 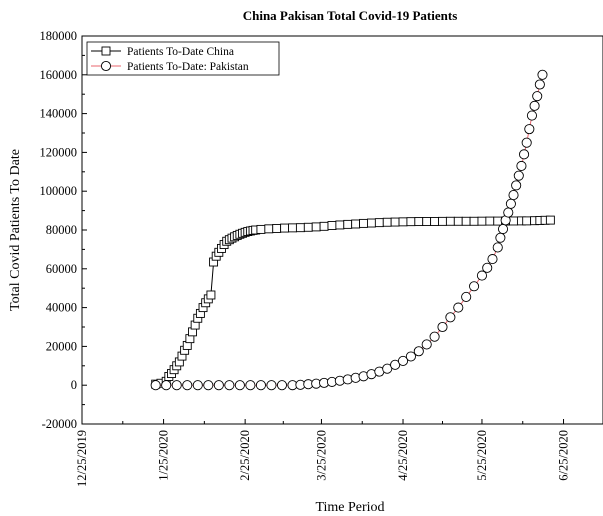 What do you see at coordinates (180, 52) in the screenshot?
I see `legend-label: Patients To-Date China` at bounding box center [180, 52].